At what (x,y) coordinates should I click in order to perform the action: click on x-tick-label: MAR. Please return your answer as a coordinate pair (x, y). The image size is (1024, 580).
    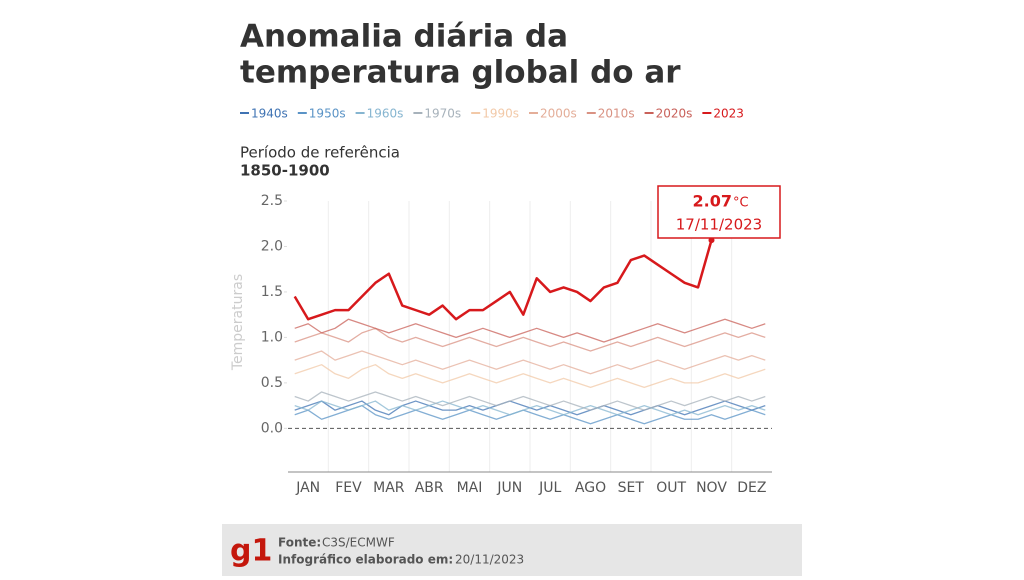
    Looking at the image, I should click on (389, 488).